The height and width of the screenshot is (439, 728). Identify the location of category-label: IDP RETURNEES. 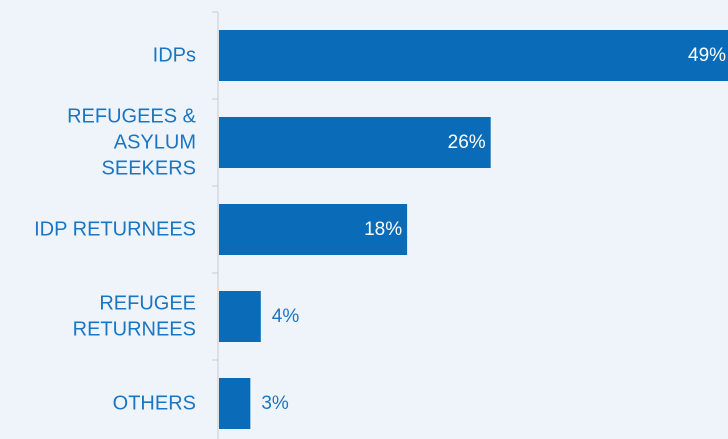
(115, 230).